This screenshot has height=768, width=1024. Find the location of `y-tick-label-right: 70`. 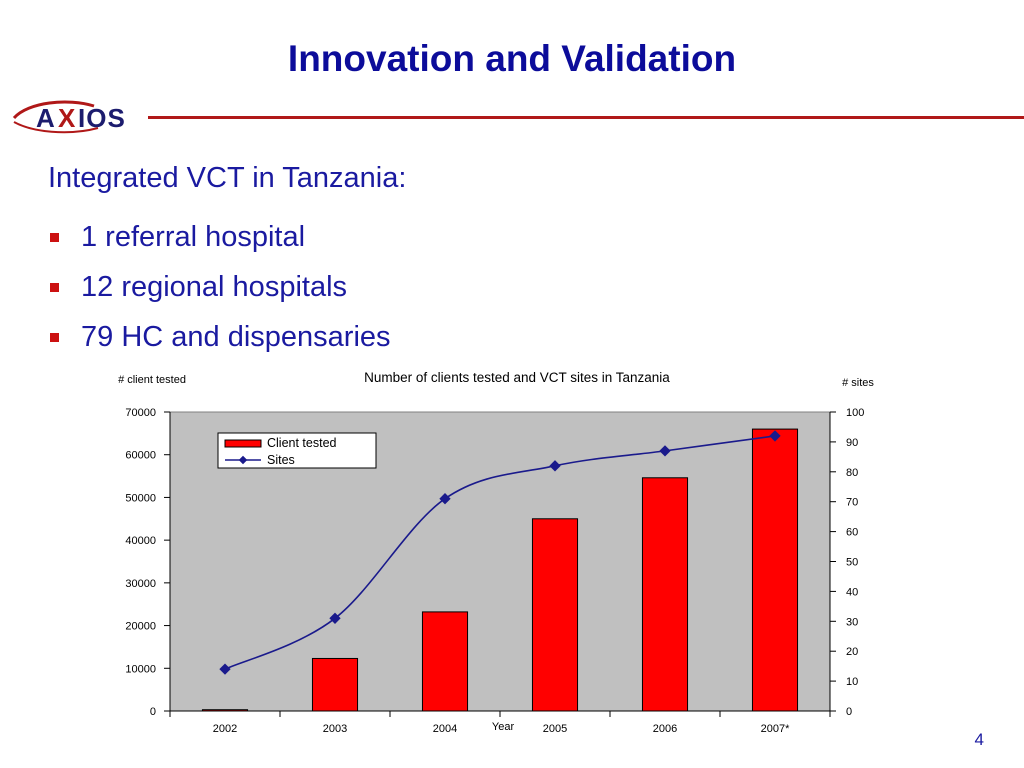

y-tick-label-right: 70 is located at coordinates (852, 503).